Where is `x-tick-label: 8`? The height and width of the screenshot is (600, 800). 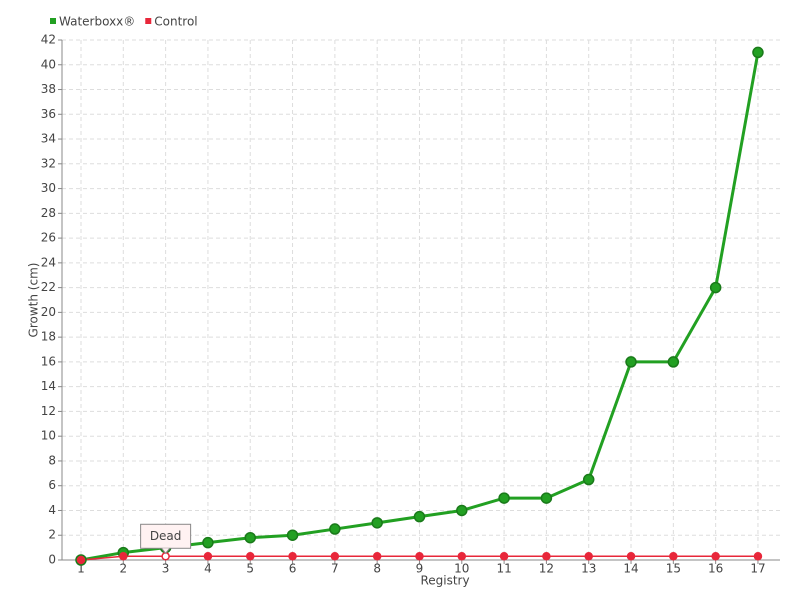
x-tick-label: 8 is located at coordinates (377, 569).